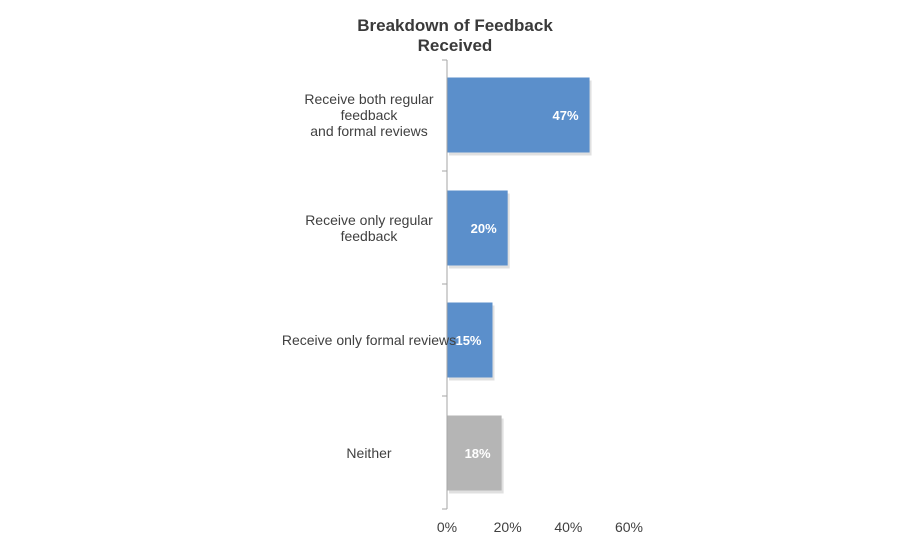 Image resolution: width=900 pixels, height=550 pixels. I want to click on data-label: 20%, so click(484, 228).